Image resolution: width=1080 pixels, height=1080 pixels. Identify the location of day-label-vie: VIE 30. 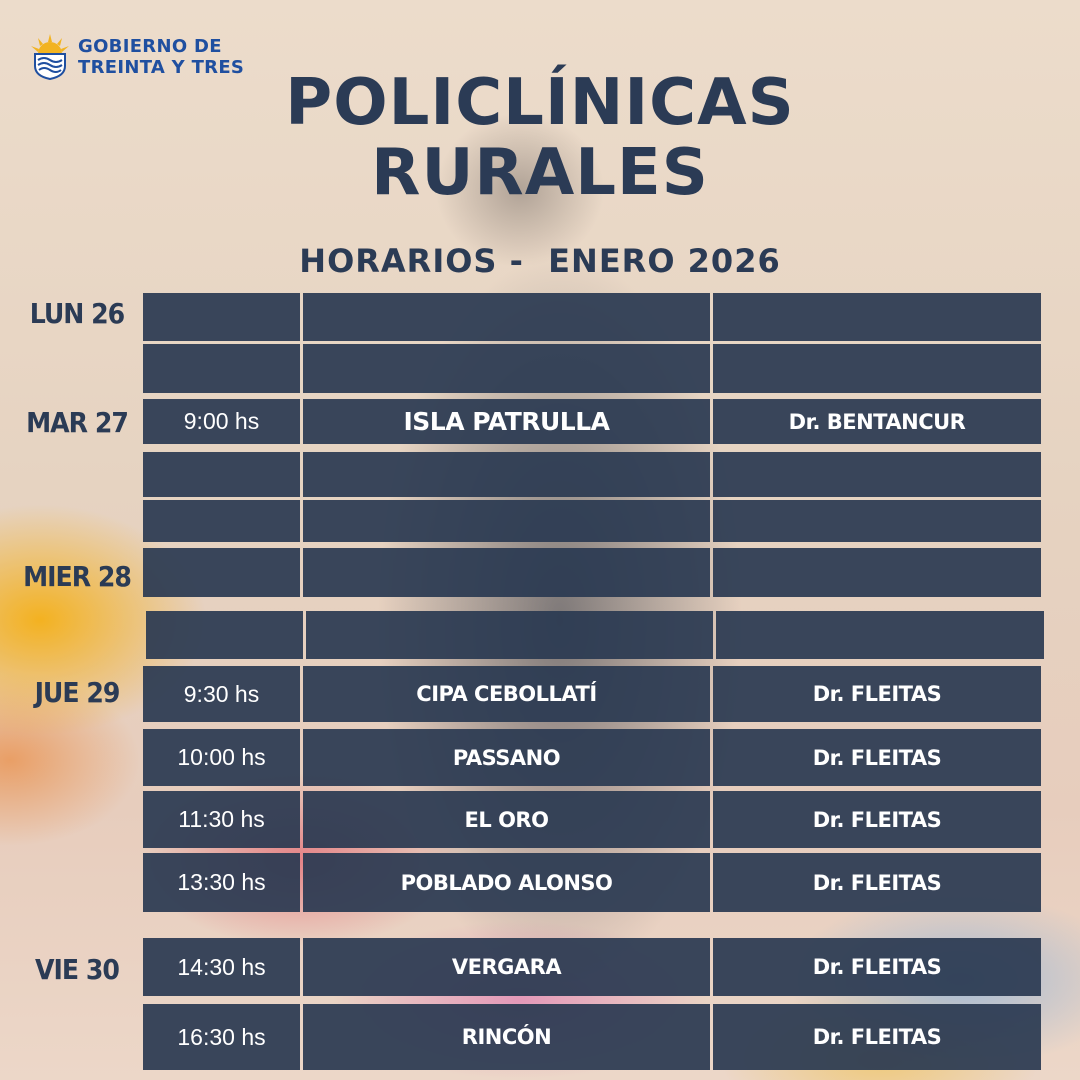
(77, 969).